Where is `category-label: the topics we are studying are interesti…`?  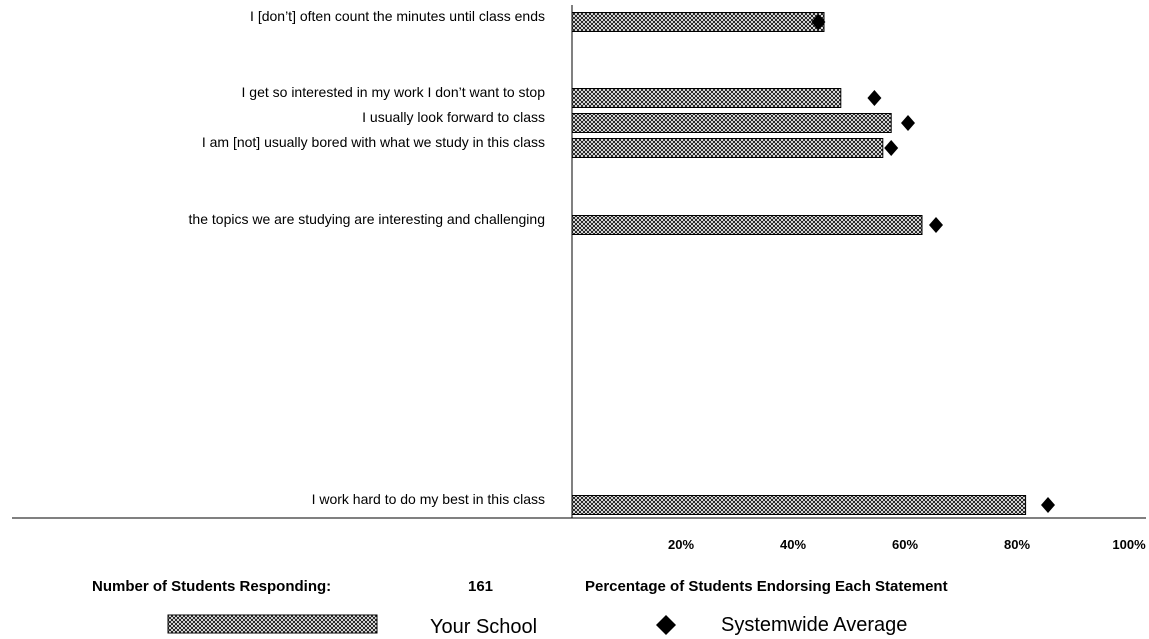
category-label: the topics we are studying are interesti… is located at coordinates (367, 219).